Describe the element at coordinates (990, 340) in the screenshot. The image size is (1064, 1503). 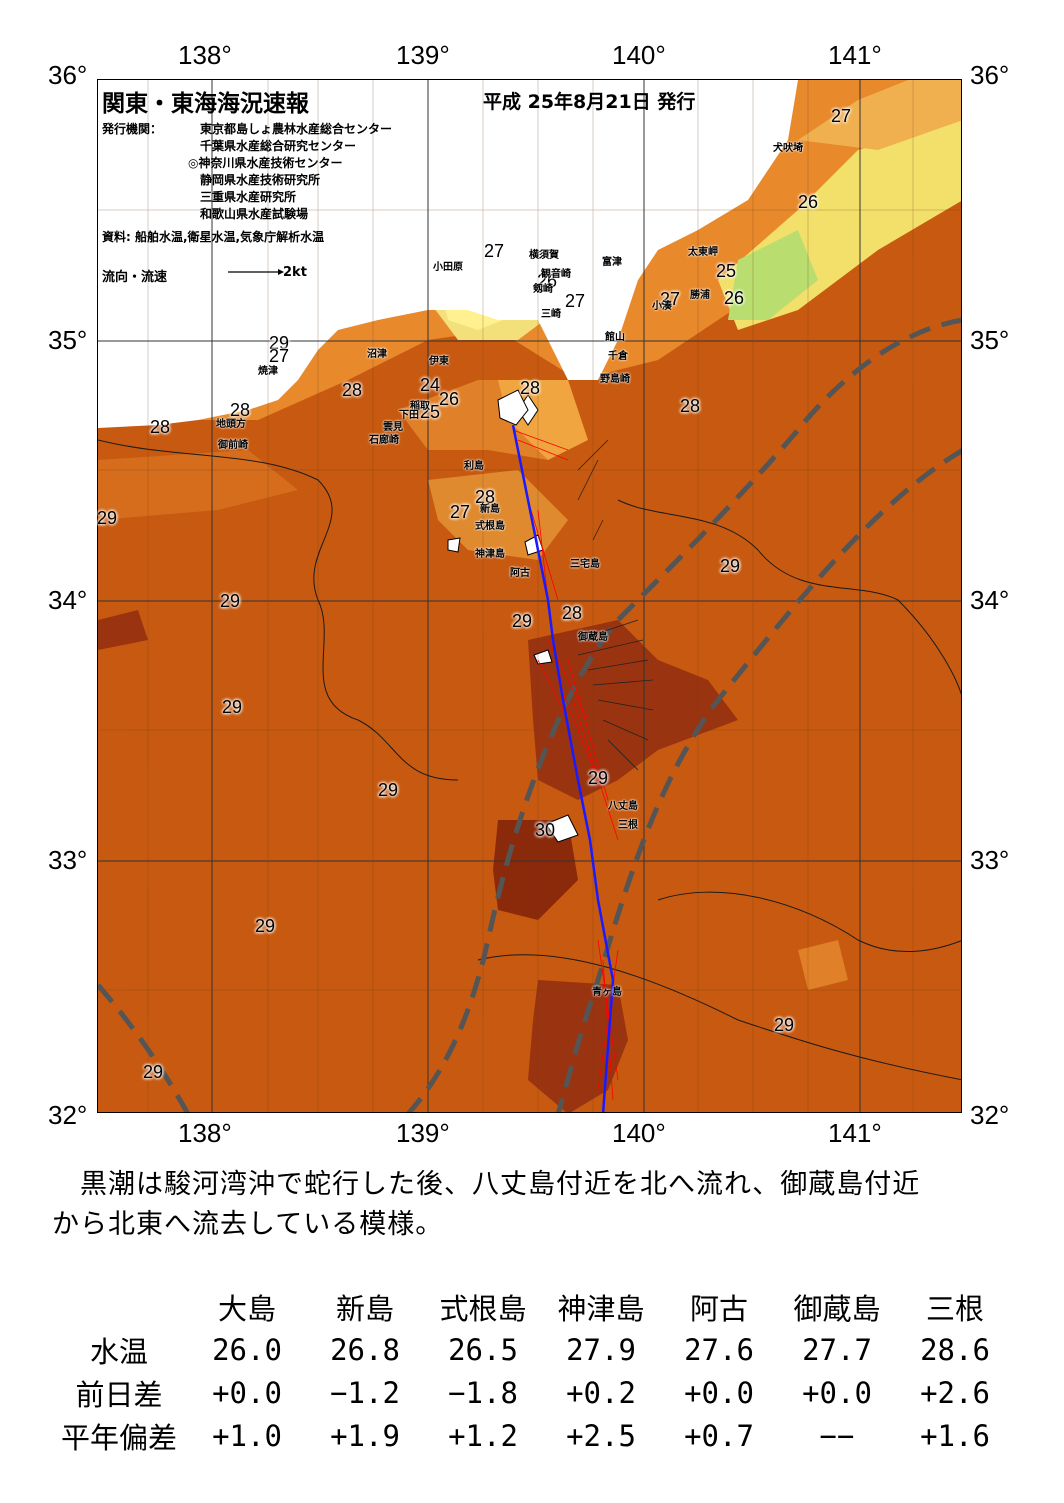
I see `lat-label-right: 35°` at that location.